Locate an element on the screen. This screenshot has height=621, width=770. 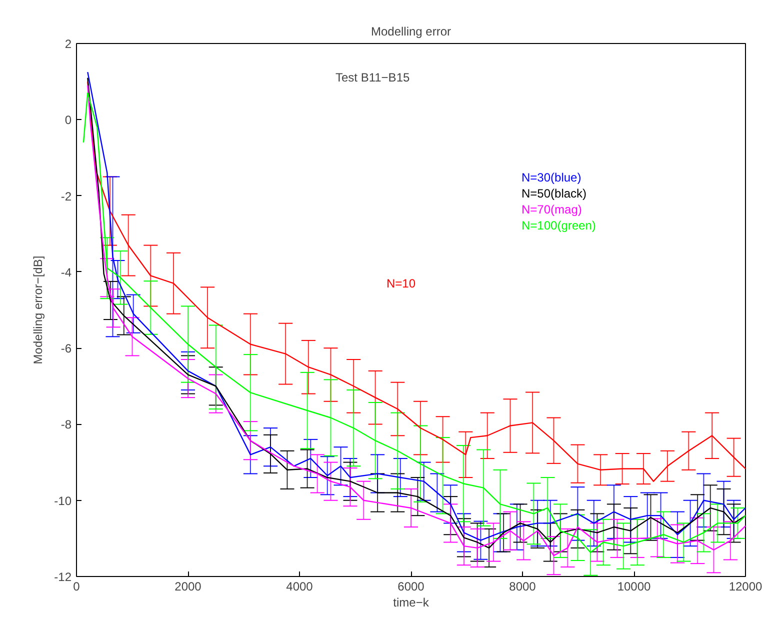
x-tick-label: 2000 is located at coordinates (188, 587).